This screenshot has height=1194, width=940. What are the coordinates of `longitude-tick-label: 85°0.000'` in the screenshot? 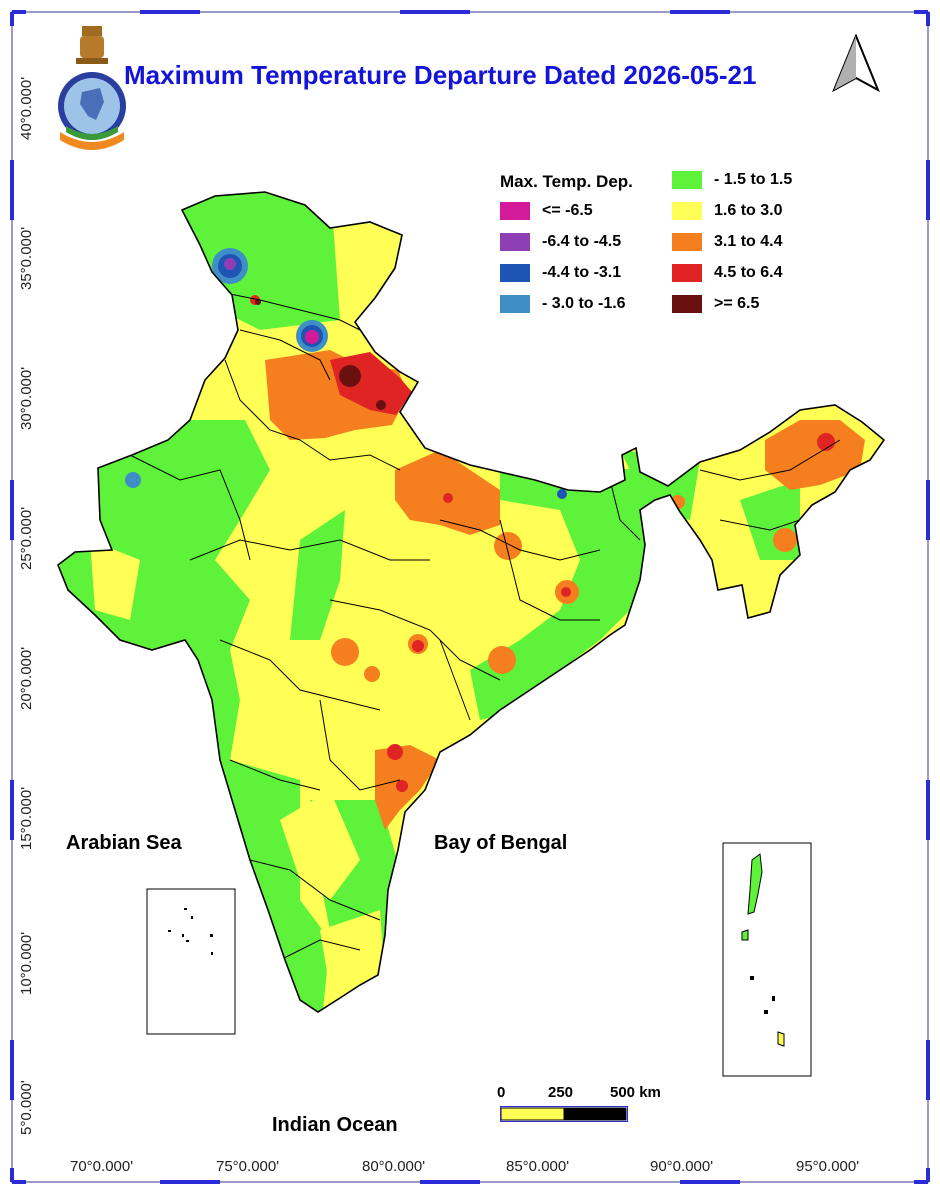 It's located at (538, 1166).